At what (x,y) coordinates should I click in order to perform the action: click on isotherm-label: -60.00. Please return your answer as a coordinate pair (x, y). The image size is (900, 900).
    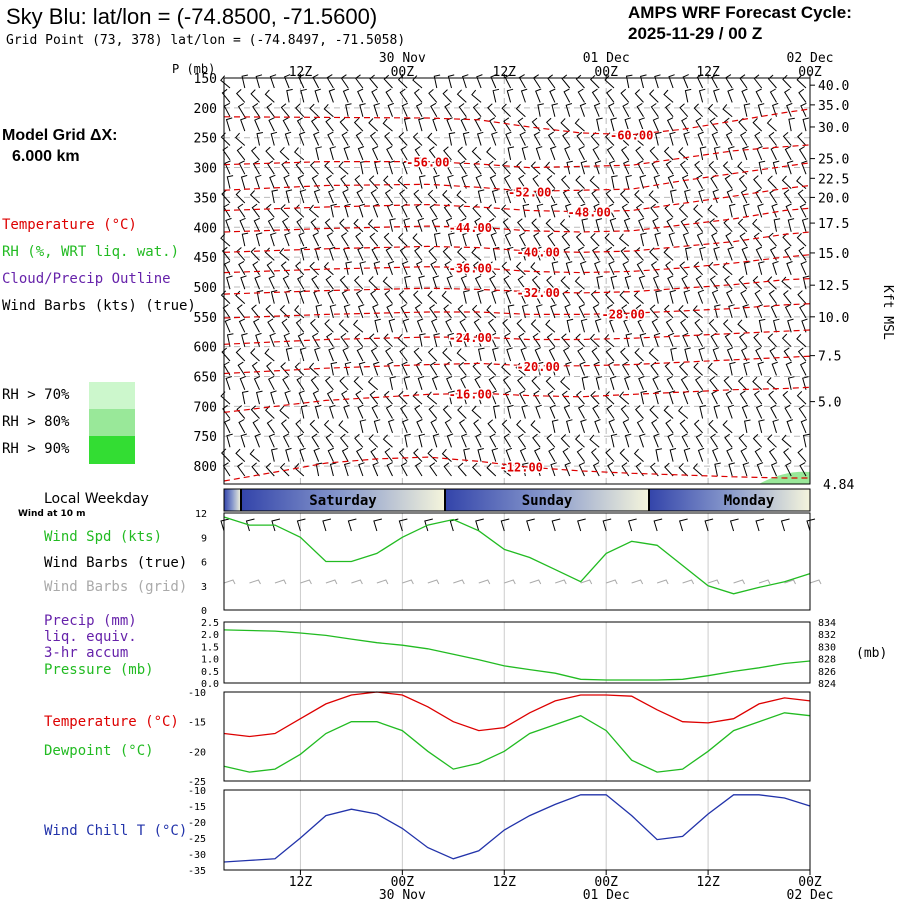
    Looking at the image, I should click on (631, 136).